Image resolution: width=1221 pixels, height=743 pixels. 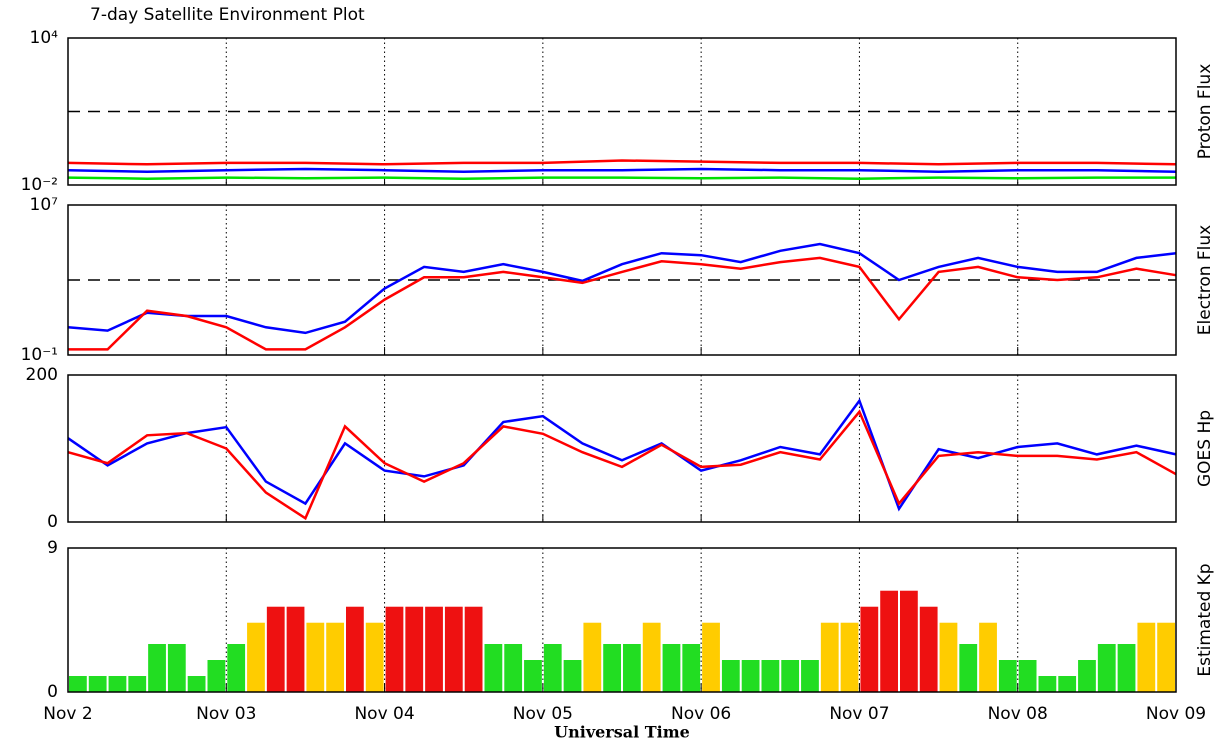 What do you see at coordinates (701, 714) in the screenshot?
I see `x-tick-label: Nov 06` at bounding box center [701, 714].